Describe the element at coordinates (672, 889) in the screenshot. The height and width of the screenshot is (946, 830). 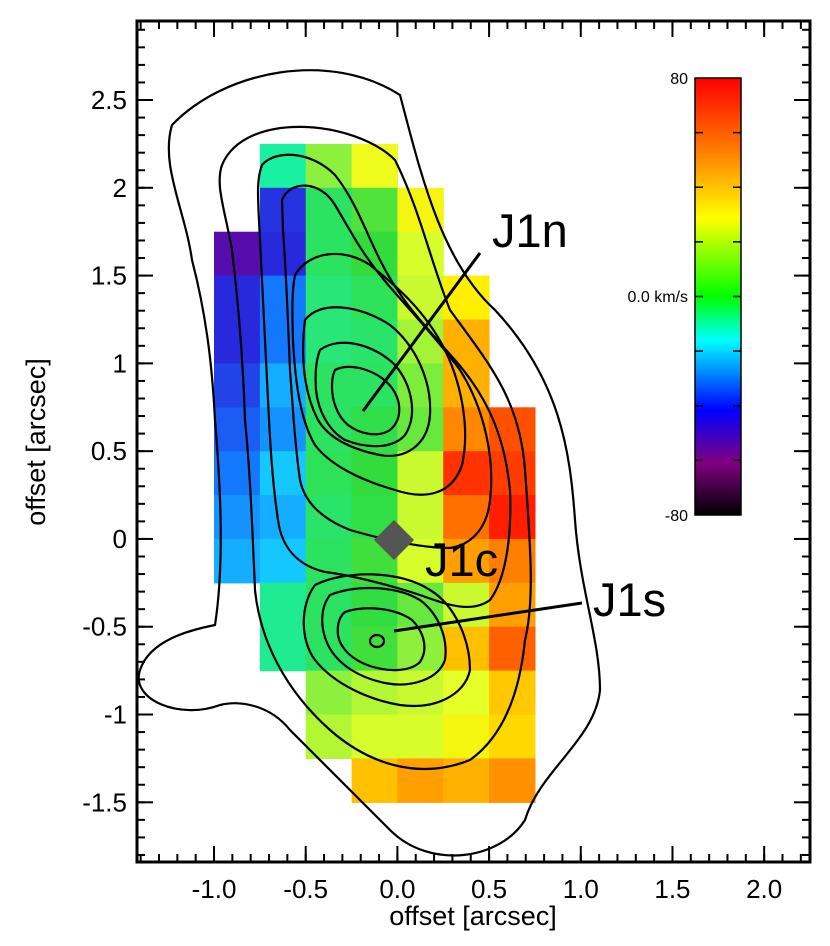
I see `x-tick-label: 1.5` at that location.